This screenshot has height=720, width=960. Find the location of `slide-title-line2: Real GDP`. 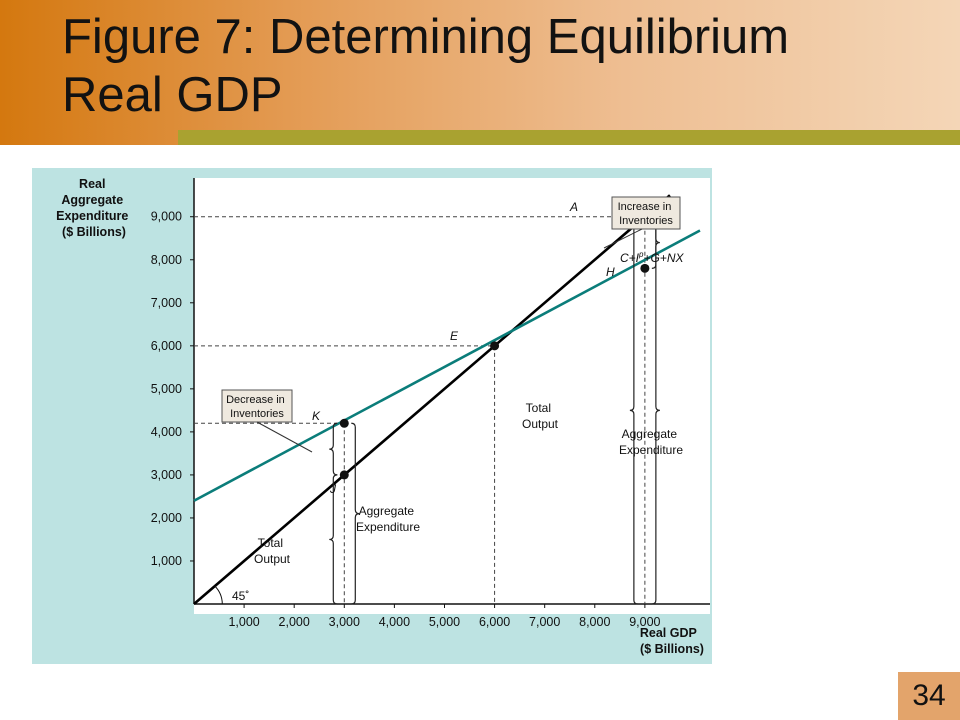

slide-title-line2: Real GDP is located at coordinates (172, 95).